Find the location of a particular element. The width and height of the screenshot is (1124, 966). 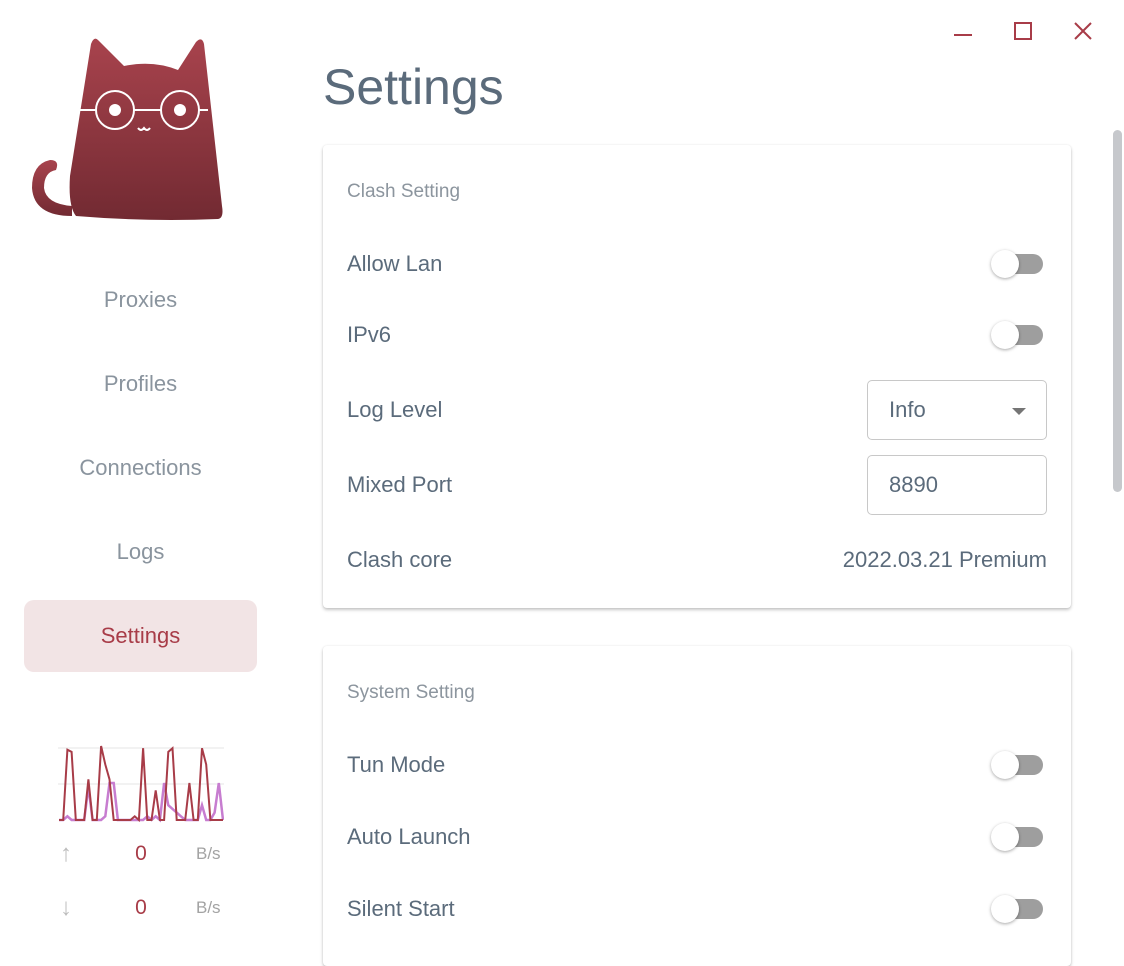

download-series-line is located at coordinates (141, 784).